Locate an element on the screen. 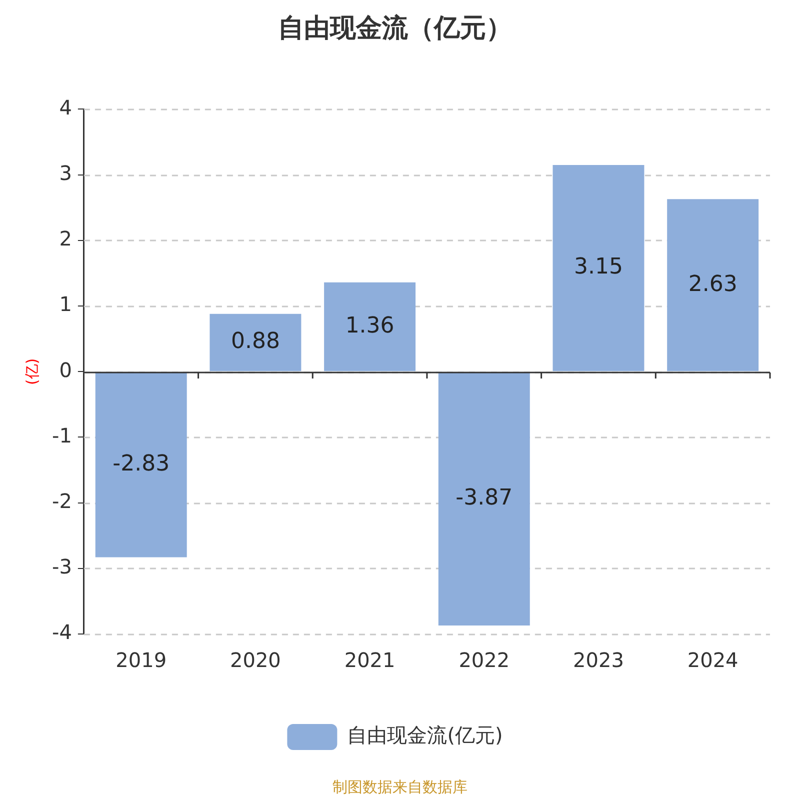  data-label: -2.83 is located at coordinates (141, 463).